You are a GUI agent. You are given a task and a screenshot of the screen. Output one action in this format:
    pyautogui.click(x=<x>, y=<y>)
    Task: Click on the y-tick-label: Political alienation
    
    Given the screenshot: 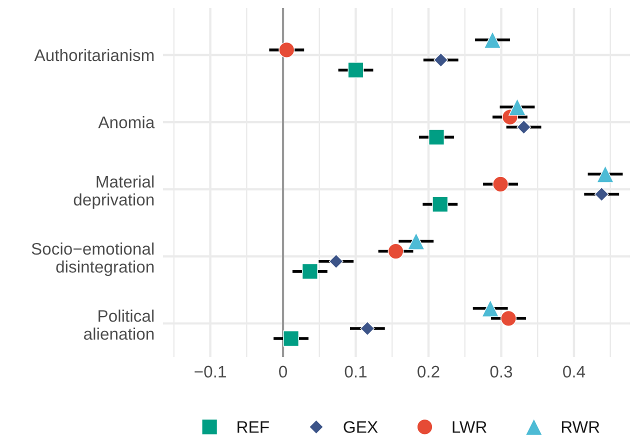 What is the action you would take?
    pyautogui.click(x=119, y=325)
    